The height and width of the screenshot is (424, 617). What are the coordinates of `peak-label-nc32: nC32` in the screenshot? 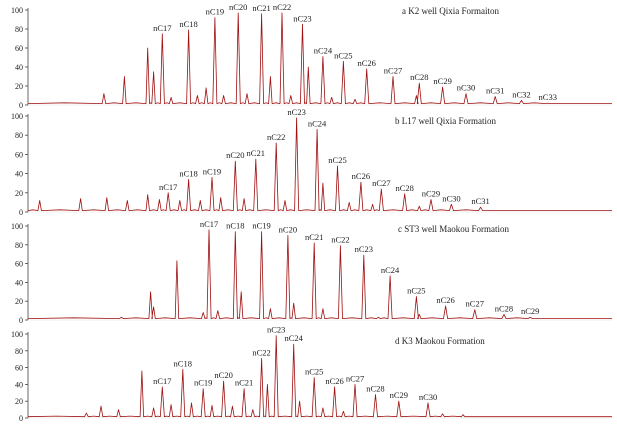 It's located at (521, 94).